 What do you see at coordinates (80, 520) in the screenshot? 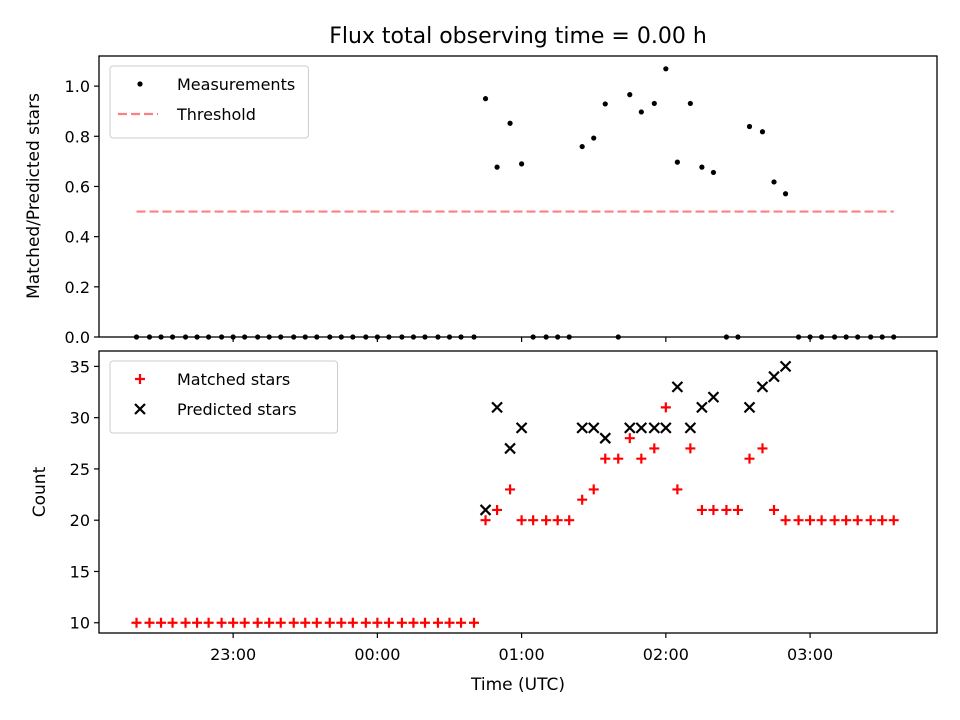
I see `bottom-y-tick-label: 20` at bounding box center [80, 520].